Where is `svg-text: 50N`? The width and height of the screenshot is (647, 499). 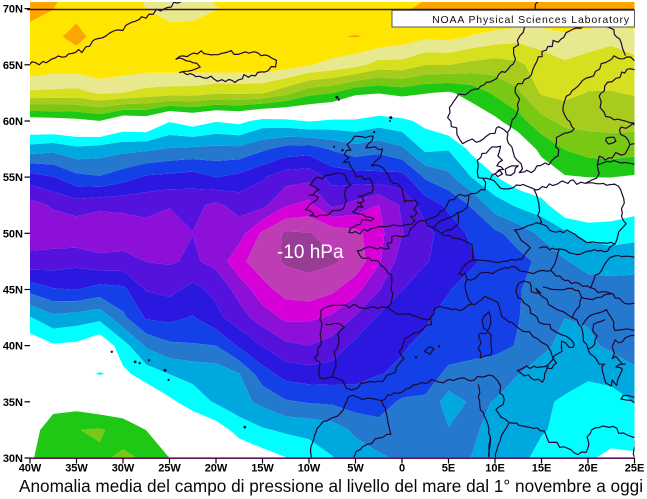
svg-text: 50N is located at coordinates (13, 234).